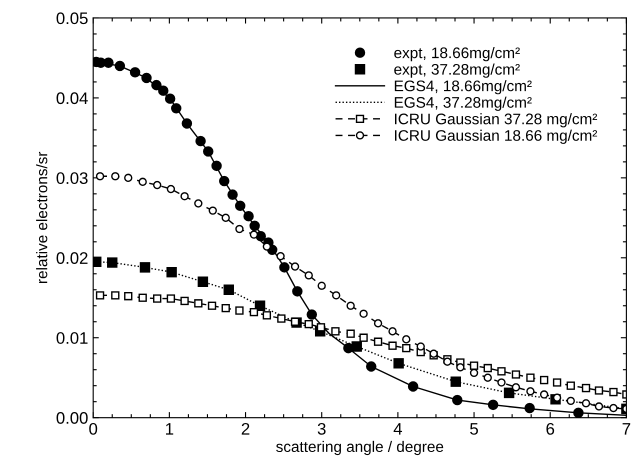 This screenshot has width=634, height=473. What do you see at coordinates (72, 338) in the screenshot?
I see `y-tick-label: 0.01` at bounding box center [72, 338].